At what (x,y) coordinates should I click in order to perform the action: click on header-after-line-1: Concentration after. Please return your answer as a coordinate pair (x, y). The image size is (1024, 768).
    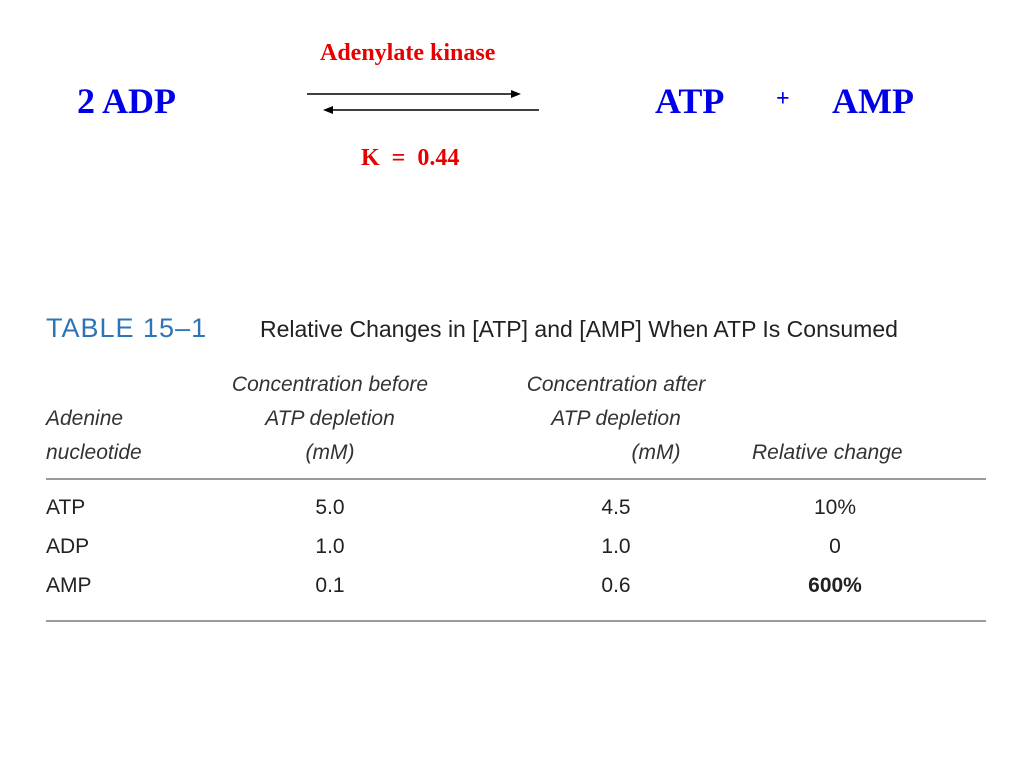
    Looking at the image, I should click on (616, 384).